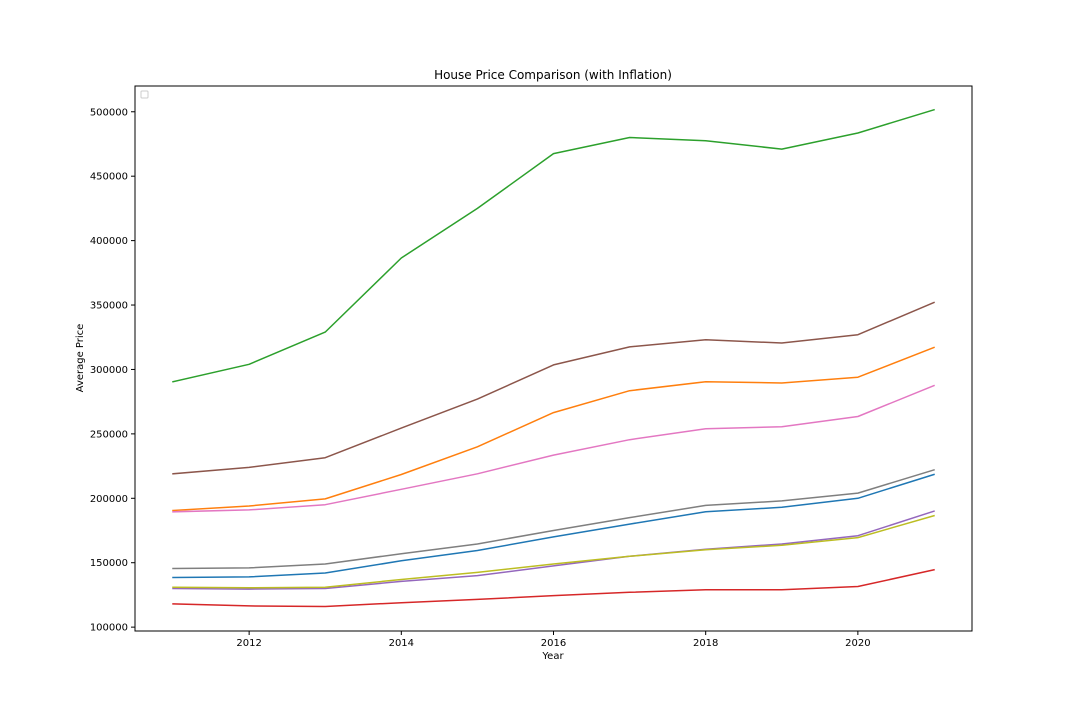 Image resolution: width=1080 pixels, height=720 pixels. Describe the element at coordinates (109, 112) in the screenshot. I see `y-tick-label: 500000` at that location.